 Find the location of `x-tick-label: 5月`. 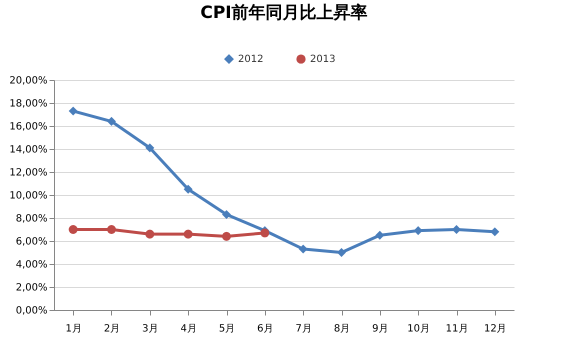

x-tick-label: 5月 is located at coordinates (227, 329).